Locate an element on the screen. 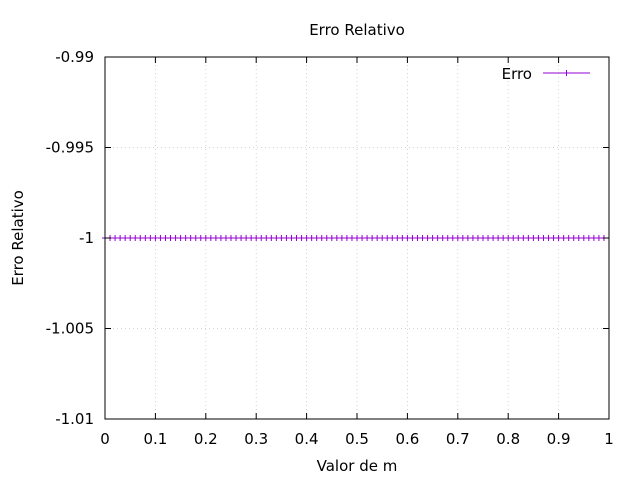 This screenshot has height=480, width=640. x-tick-label: 0.7 is located at coordinates (458, 439).